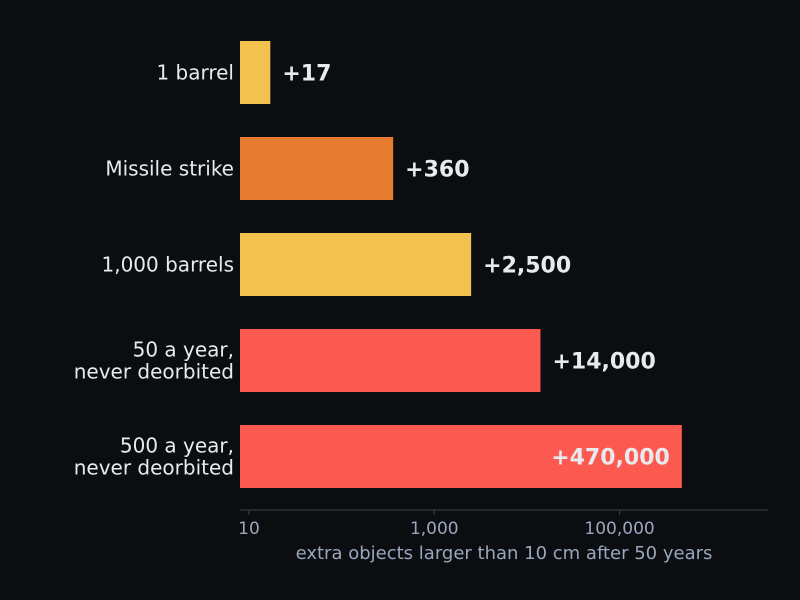 Image resolution: width=800 pixels, height=600 pixels. What do you see at coordinates (183, 350) in the screenshot?
I see `category-label-4-line-1: 50 a year,` at bounding box center [183, 350].